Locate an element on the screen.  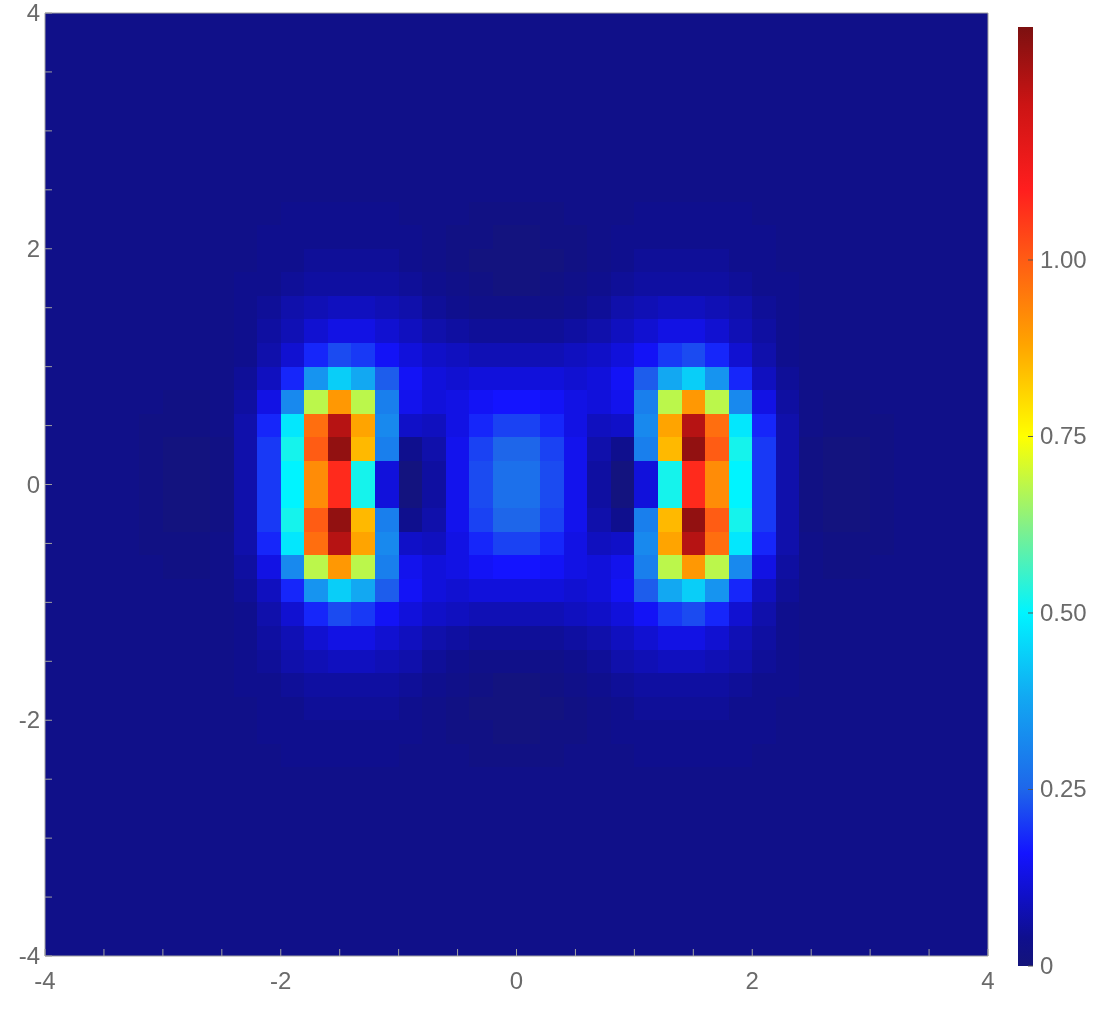
y-tick-label: 4 is located at coordinates (33, 13).